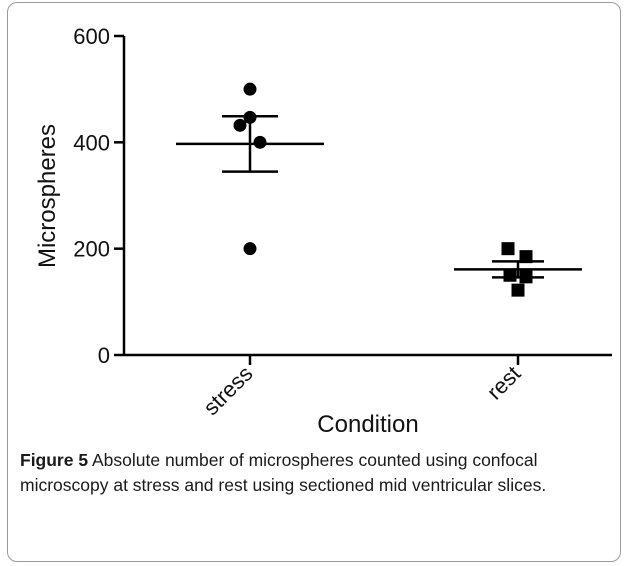 The width and height of the screenshot is (625, 566). Describe the element at coordinates (47, 196) in the screenshot. I see `y-axis-title: Microspheres` at that location.